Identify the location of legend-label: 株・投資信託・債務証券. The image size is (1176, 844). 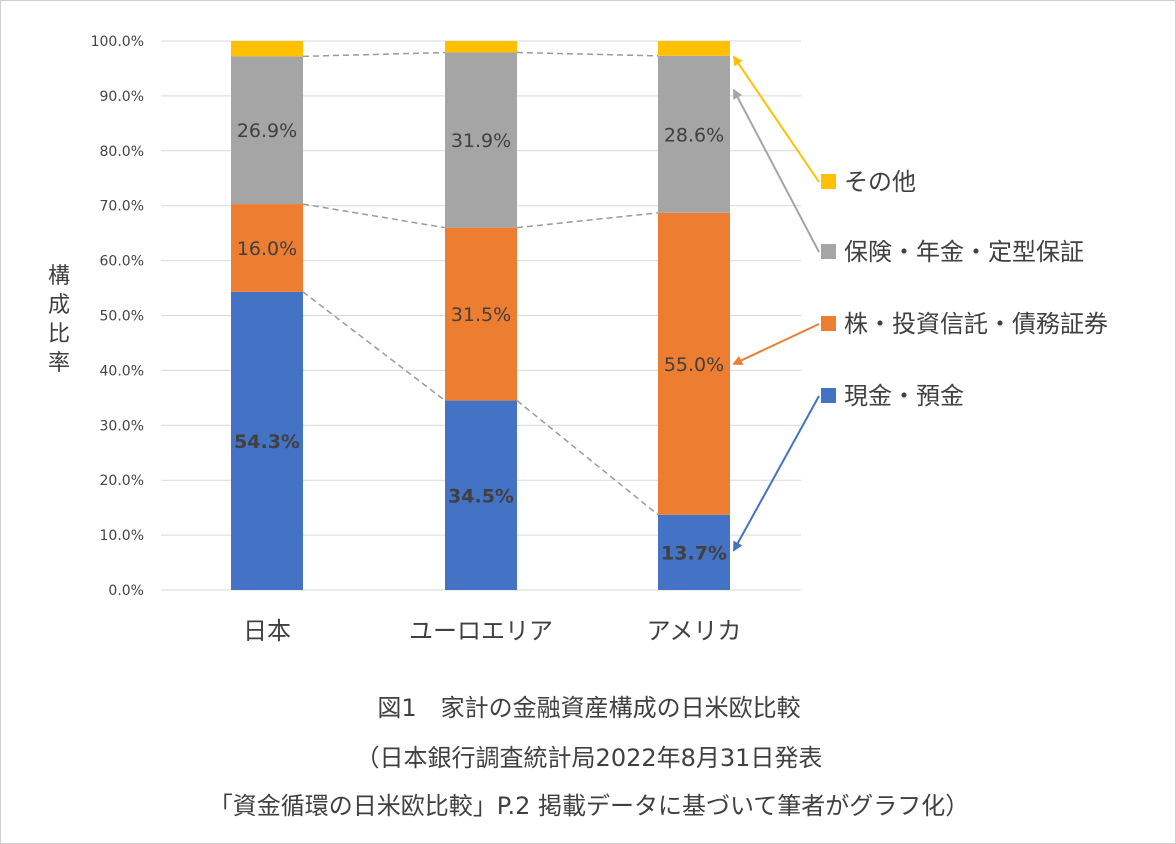
(976, 324).